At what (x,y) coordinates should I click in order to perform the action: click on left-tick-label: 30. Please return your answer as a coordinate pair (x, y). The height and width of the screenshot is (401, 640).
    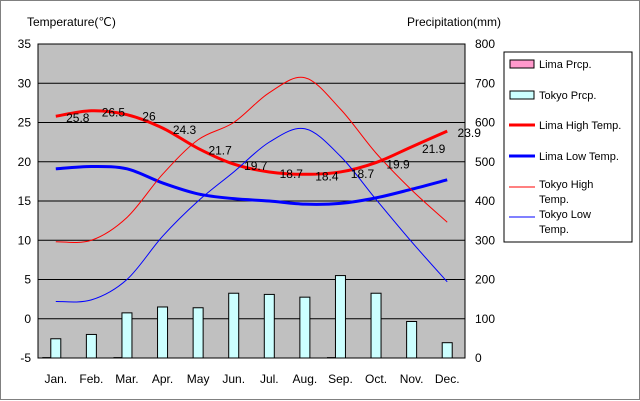
    Looking at the image, I should click on (25, 83).